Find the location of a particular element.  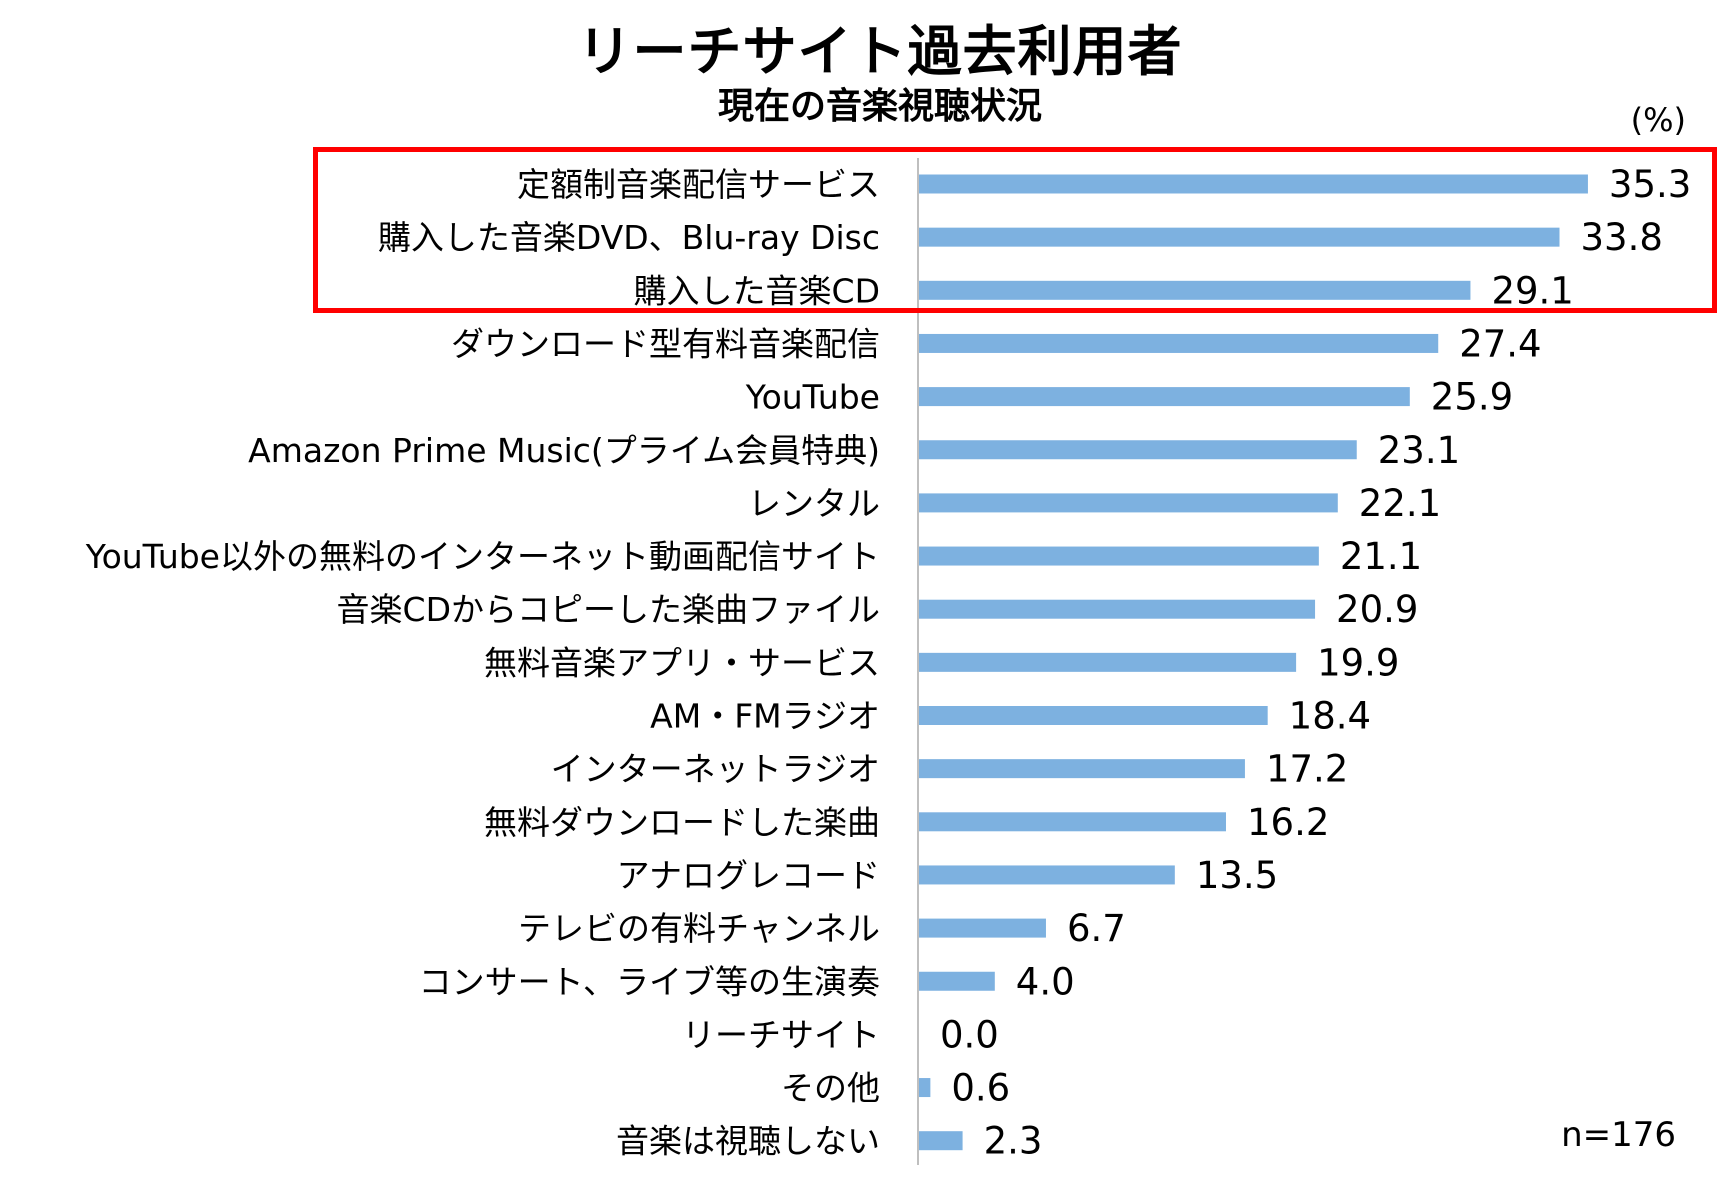

value-label: 13.5 is located at coordinates (1237, 875).